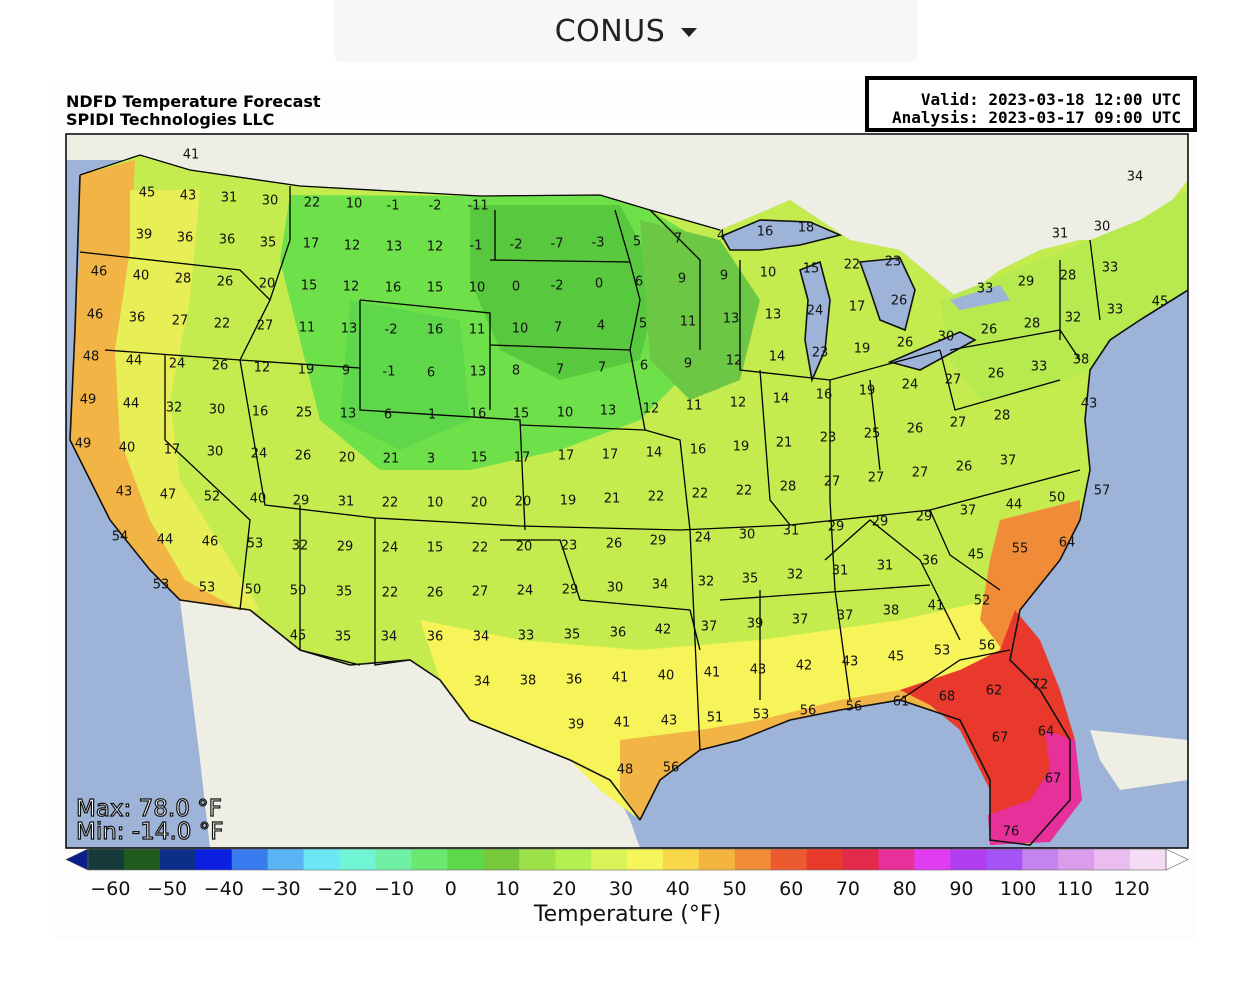 The image size is (1255, 986). Describe the element at coordinates (155, 385) in the screenshot. I see `west-coast-warm` at that location.